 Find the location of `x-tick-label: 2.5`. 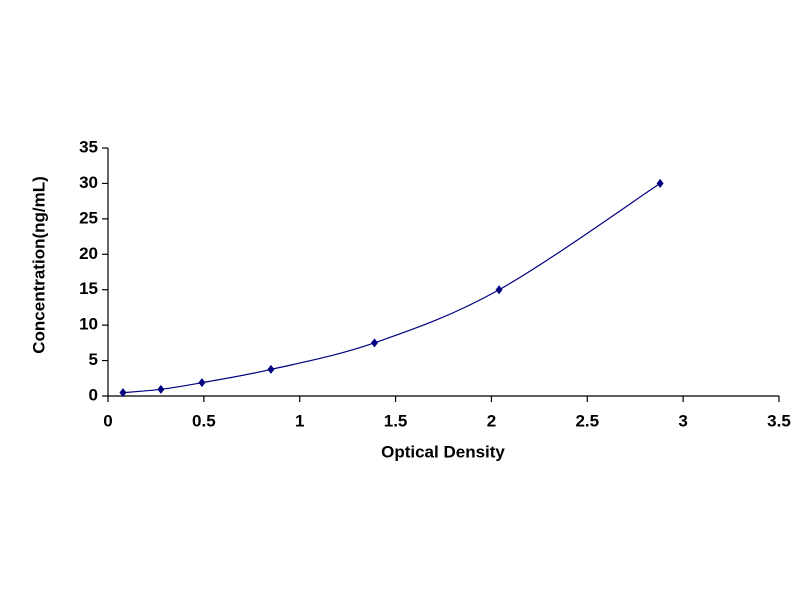

x-tick-label: 2.5 is located at coordinates (587, 420).